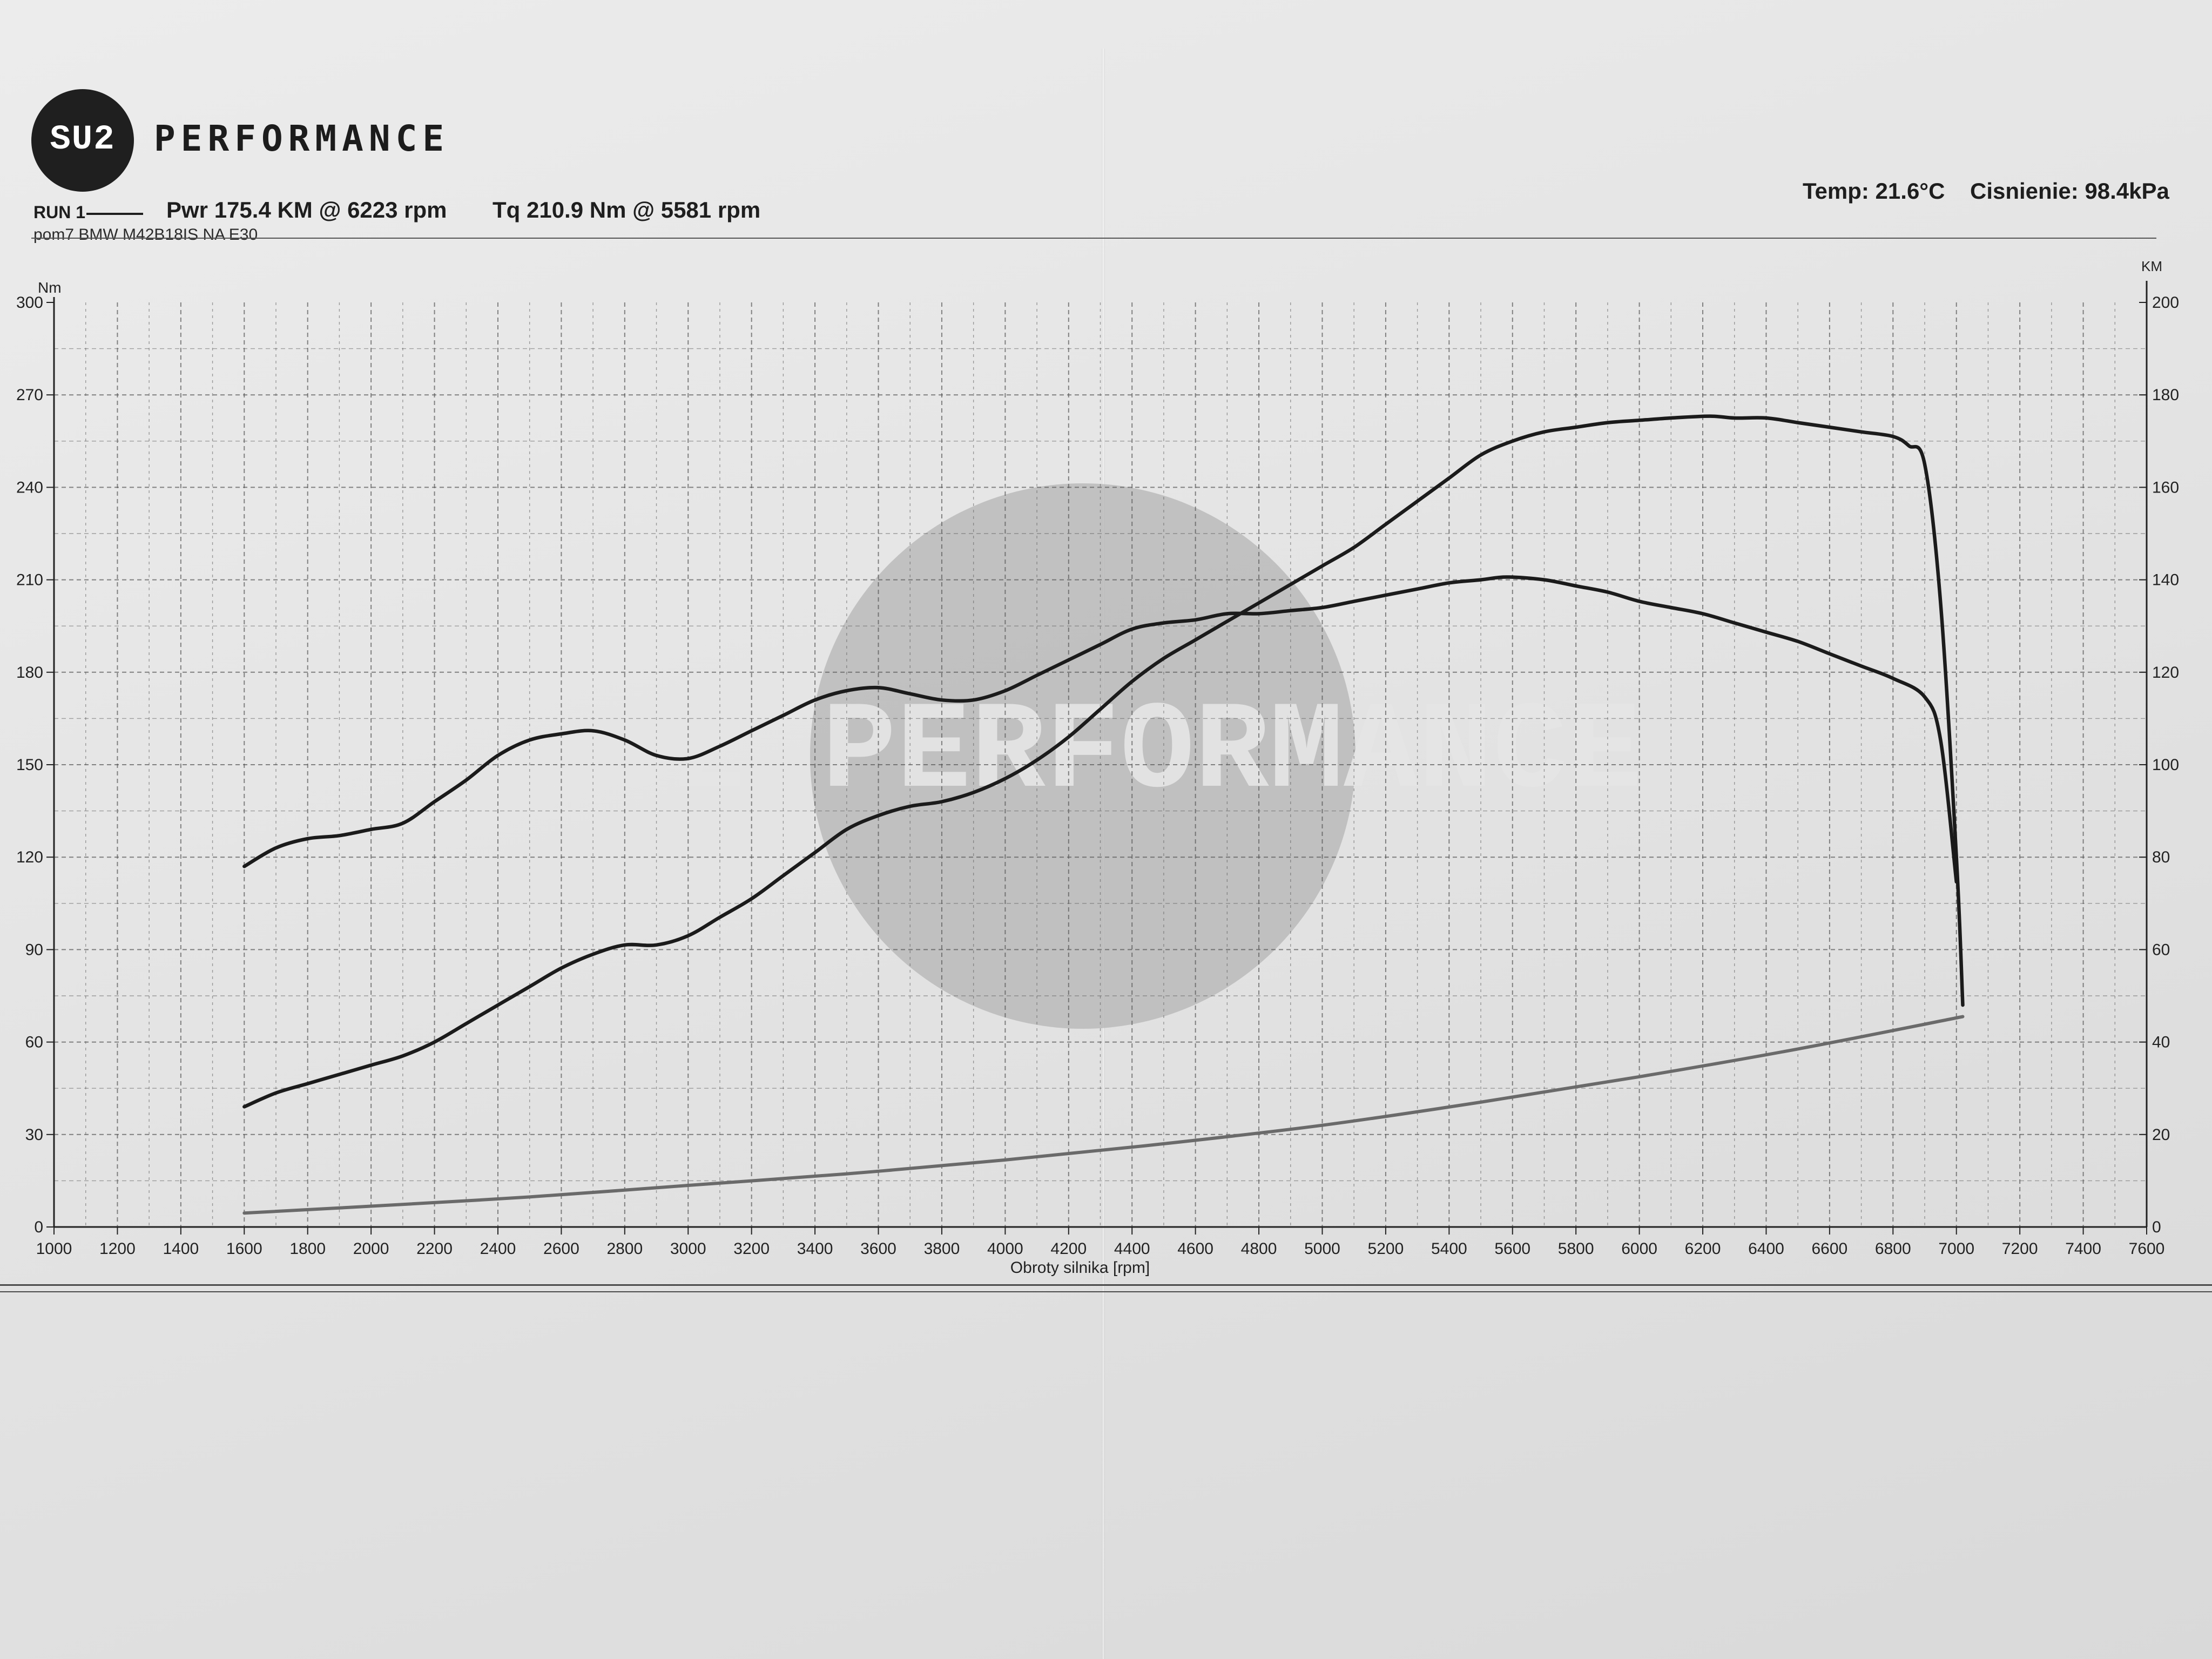 Image resolution: width=2212 pixels, height=1659 pixels. I want to click on footer-divider, so click(1106, 1288).